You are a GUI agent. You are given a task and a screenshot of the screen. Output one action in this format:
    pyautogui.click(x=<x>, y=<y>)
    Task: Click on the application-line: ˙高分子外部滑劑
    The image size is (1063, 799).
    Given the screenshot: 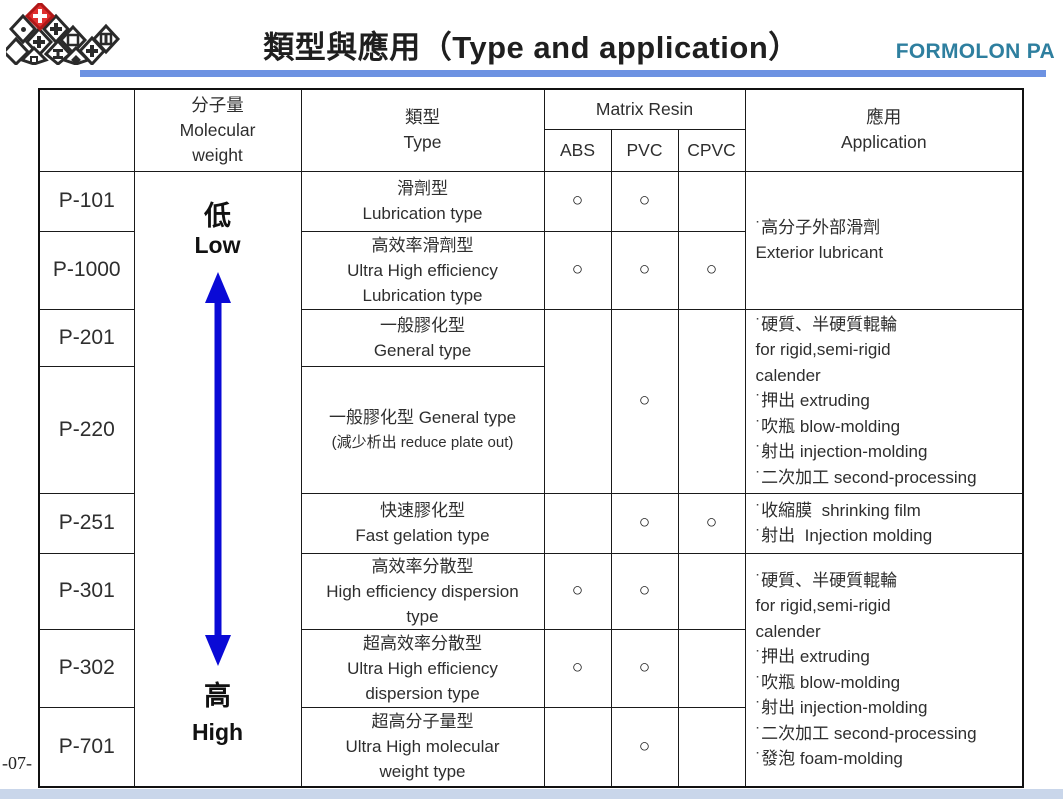 What is the action you would take?
    pyautogui.click(x=818, y=227)
    